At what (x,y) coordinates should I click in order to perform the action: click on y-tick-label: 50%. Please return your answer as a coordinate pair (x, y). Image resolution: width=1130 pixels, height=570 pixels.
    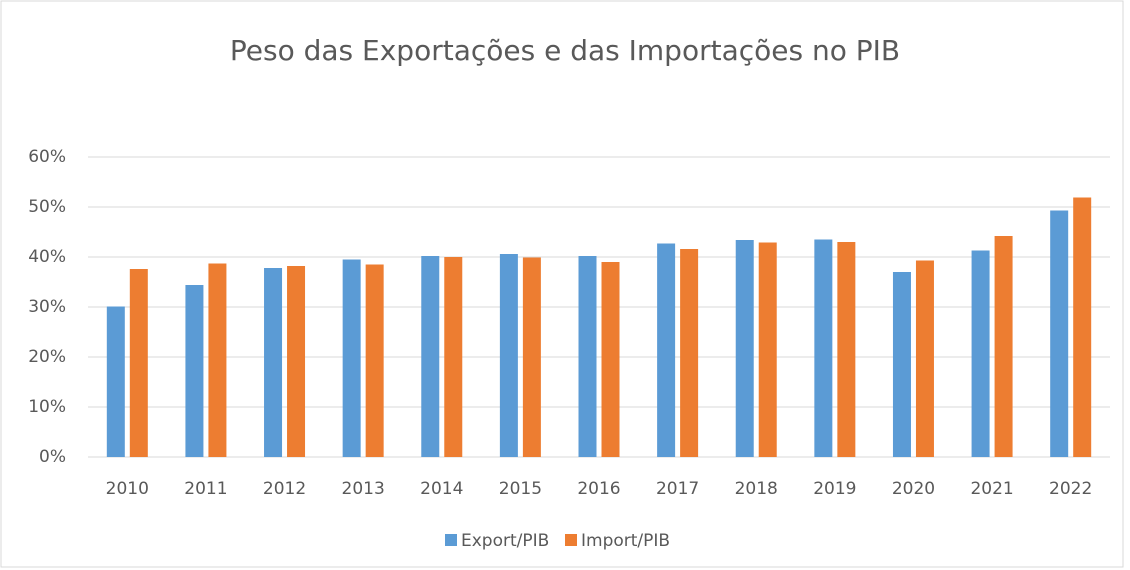
    Looking at the image, I should click on (47, 207).